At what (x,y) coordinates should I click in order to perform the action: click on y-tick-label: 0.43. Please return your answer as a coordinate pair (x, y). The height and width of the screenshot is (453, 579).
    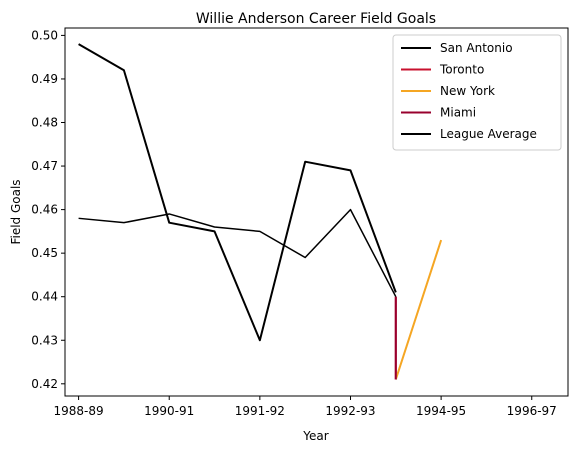
    Looking at the image, I should click on (44, 340).